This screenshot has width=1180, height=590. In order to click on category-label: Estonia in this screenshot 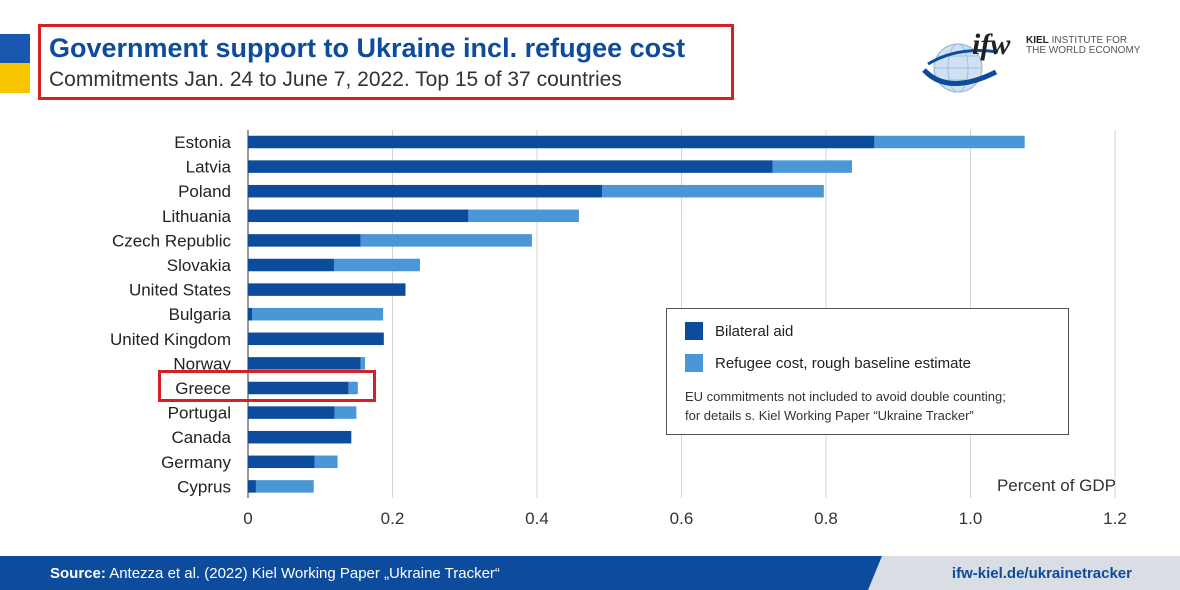, I will do `click(202, 142)`.